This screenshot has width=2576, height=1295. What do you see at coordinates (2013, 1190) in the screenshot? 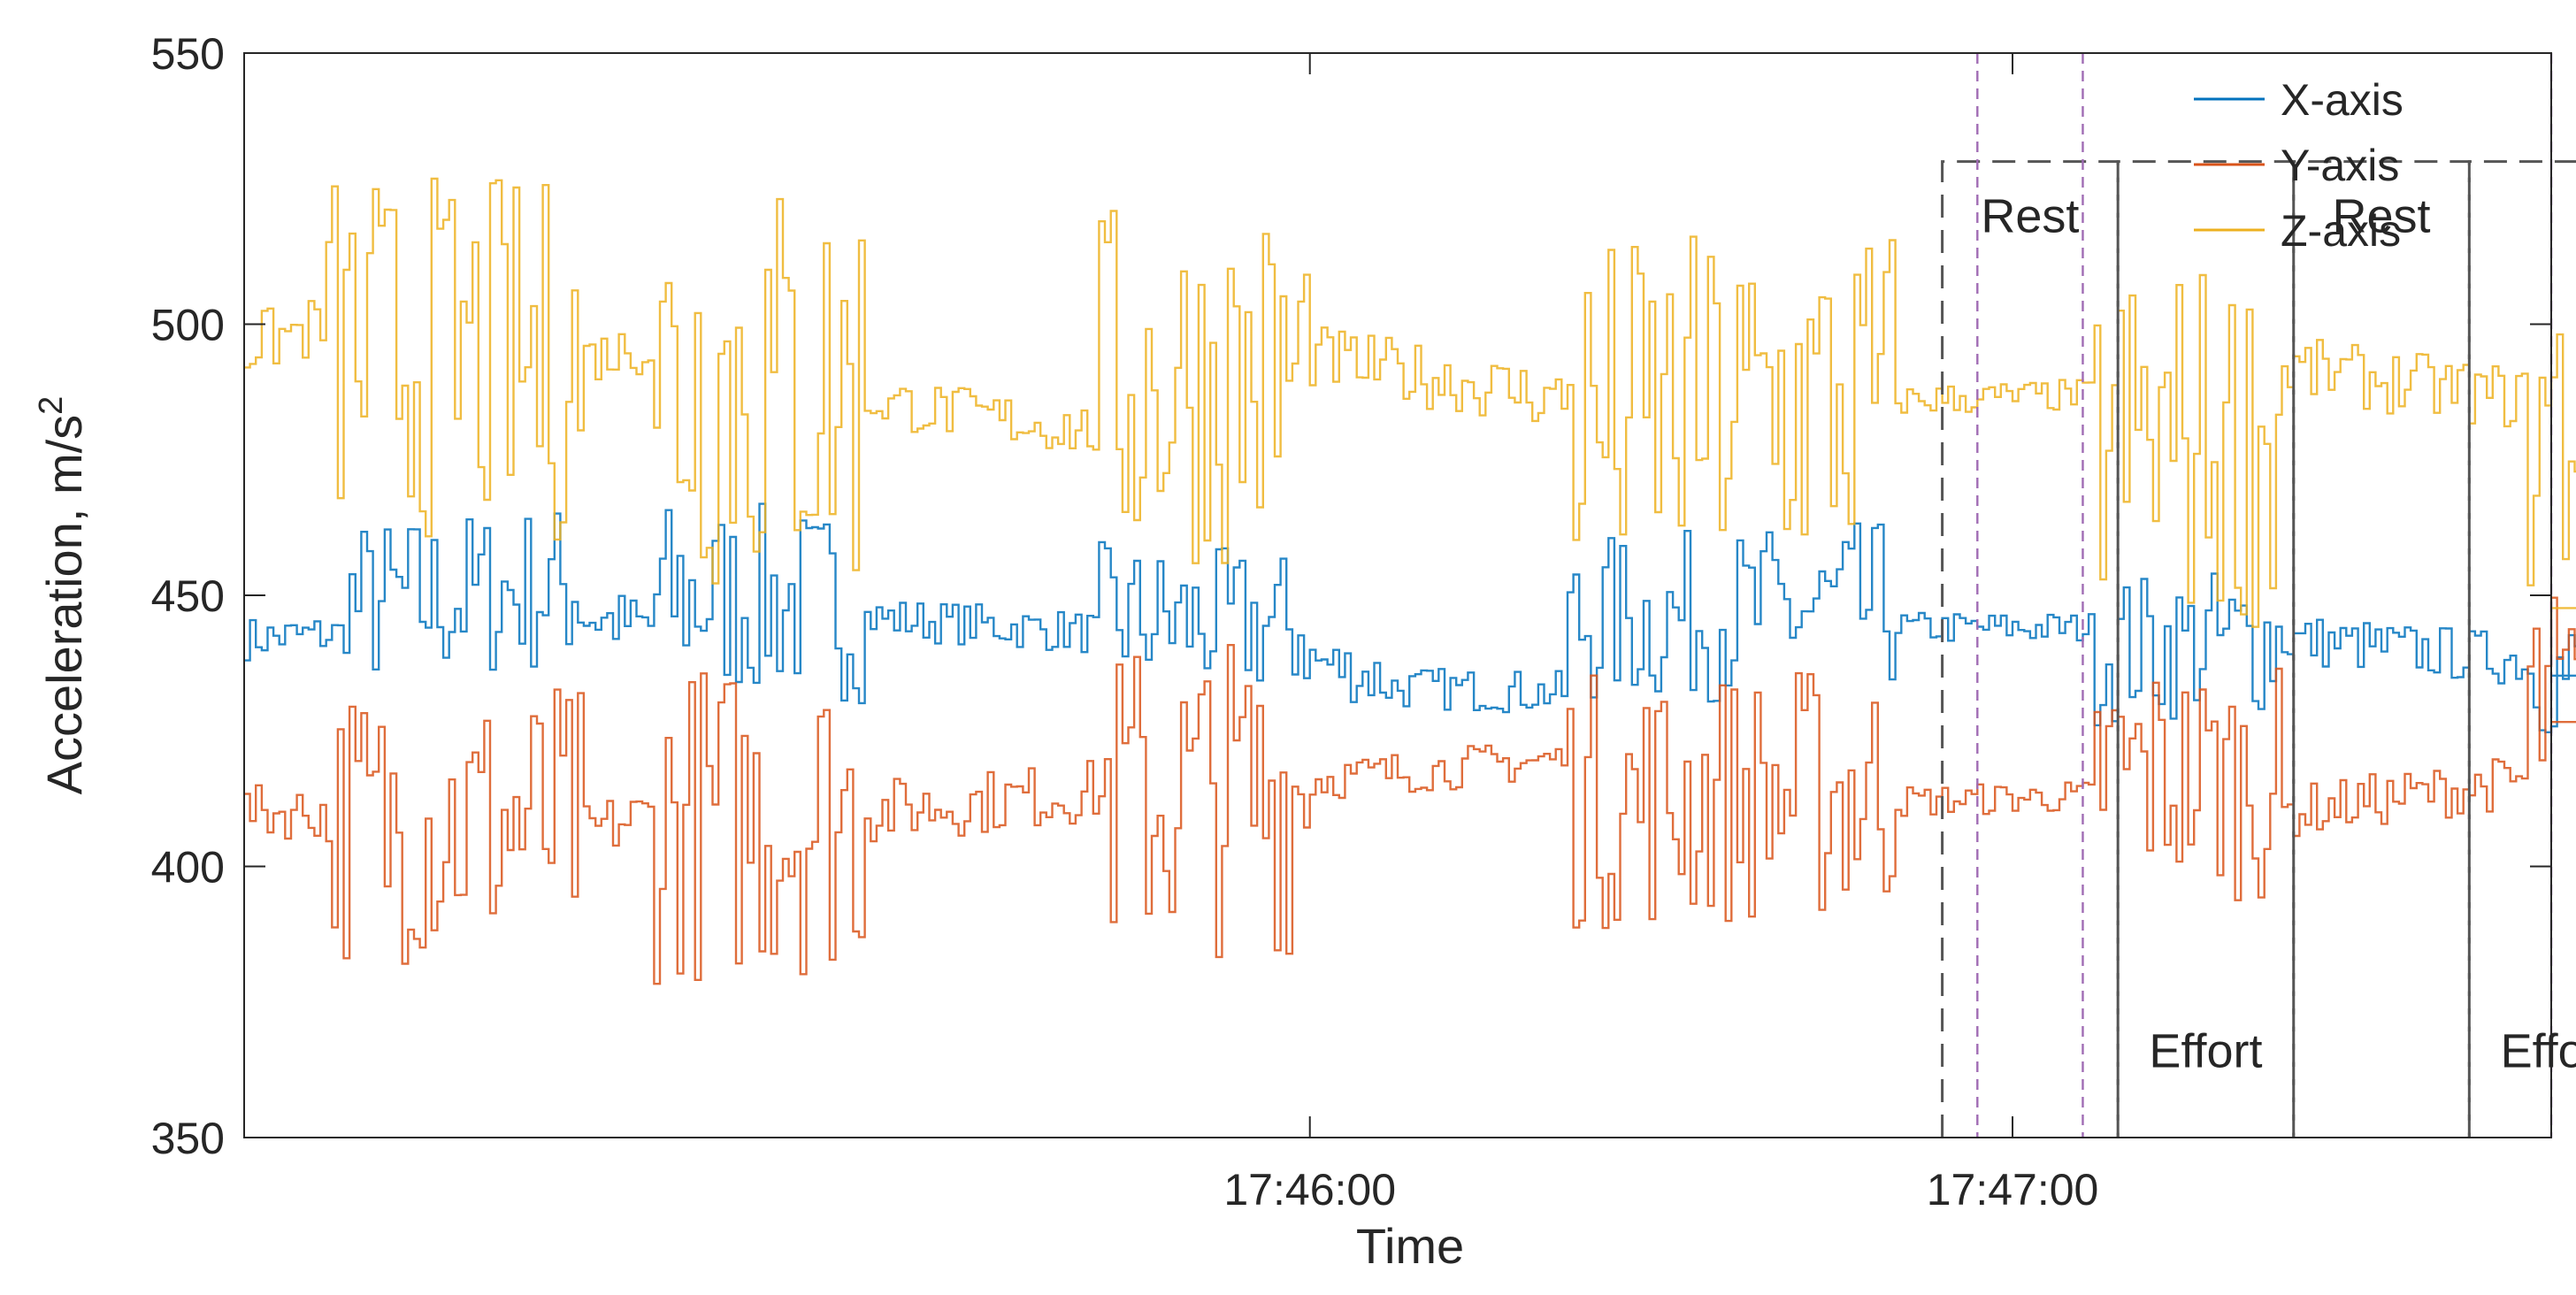
I see `x-tick-label: 17:47:00` at bounding box center [2013, 1190].